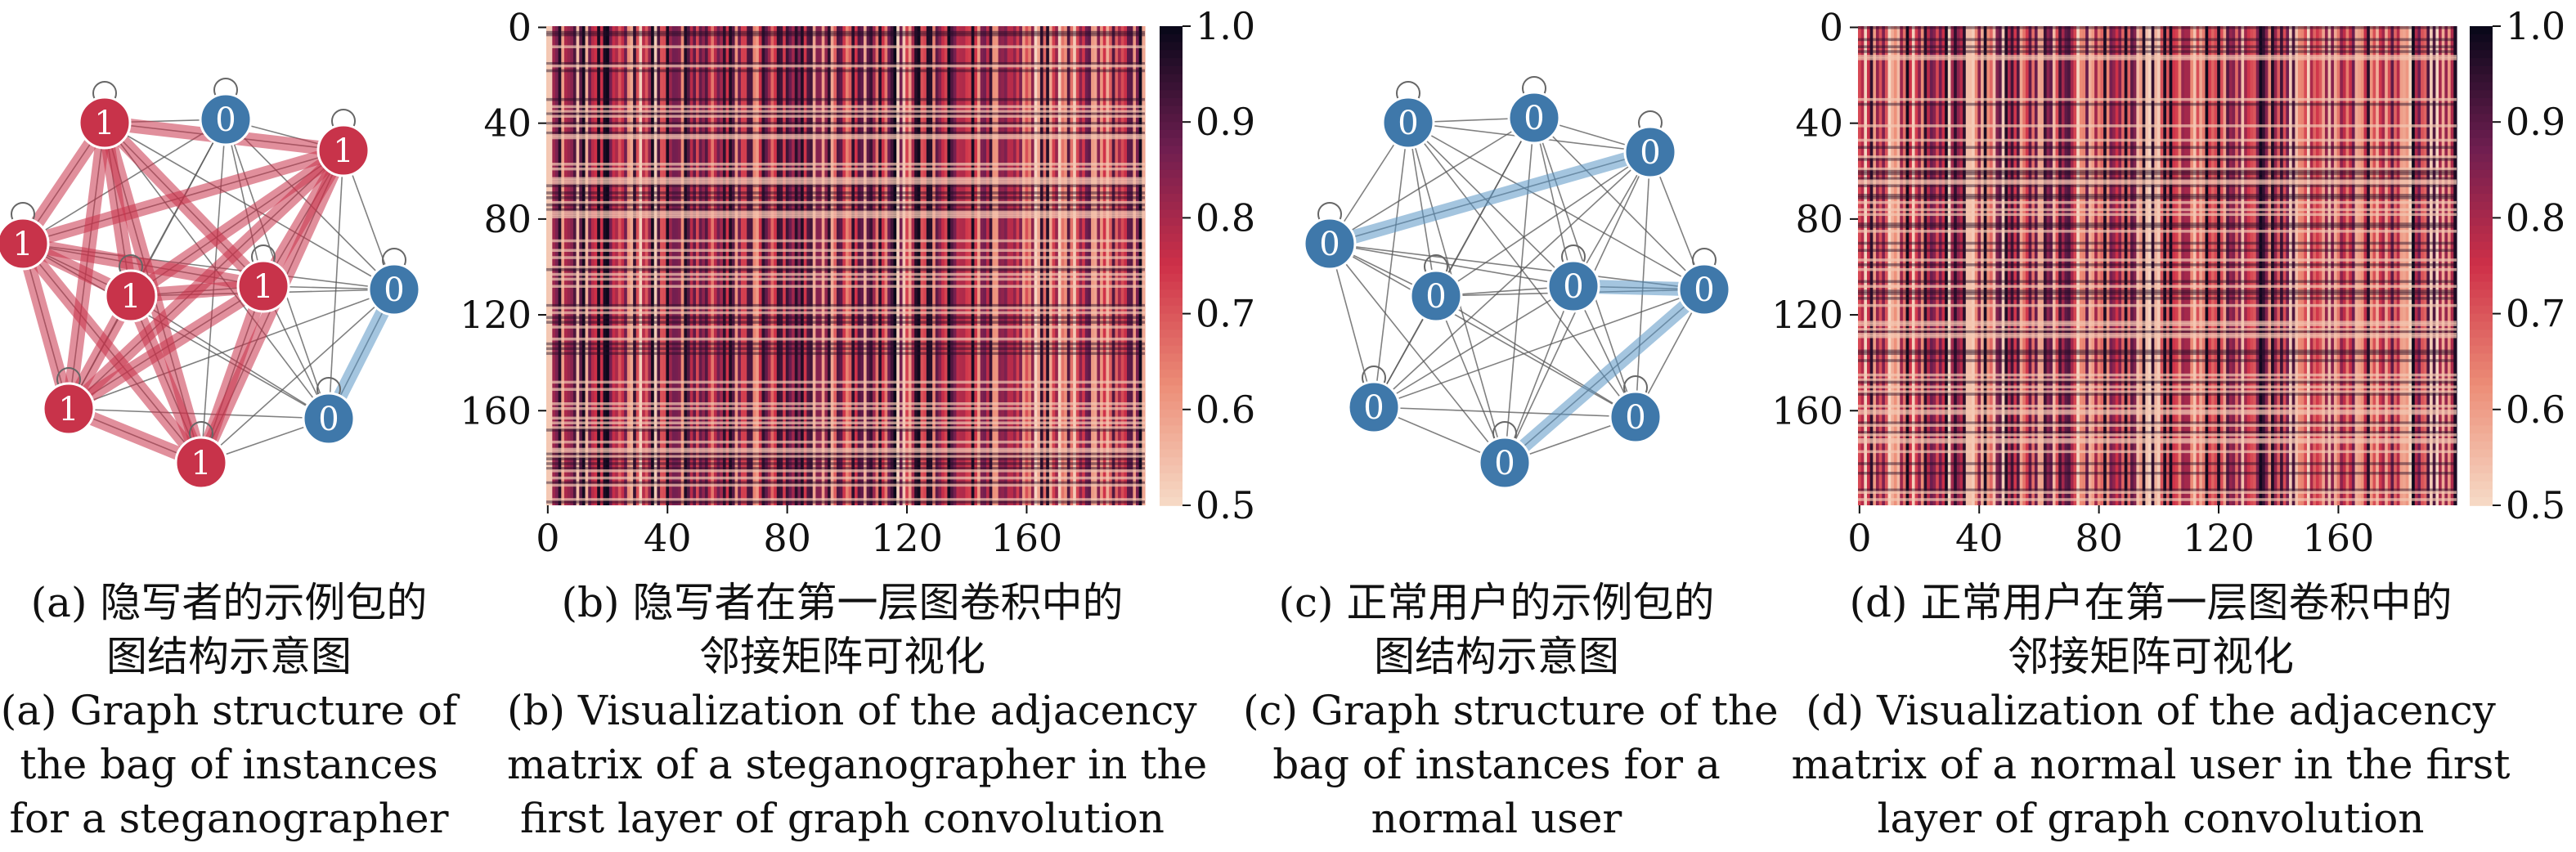  Describe the element at coordinates (1226, 122) in the screenshot. I see `colorbar-tick-label-1: 0.9` at that location.